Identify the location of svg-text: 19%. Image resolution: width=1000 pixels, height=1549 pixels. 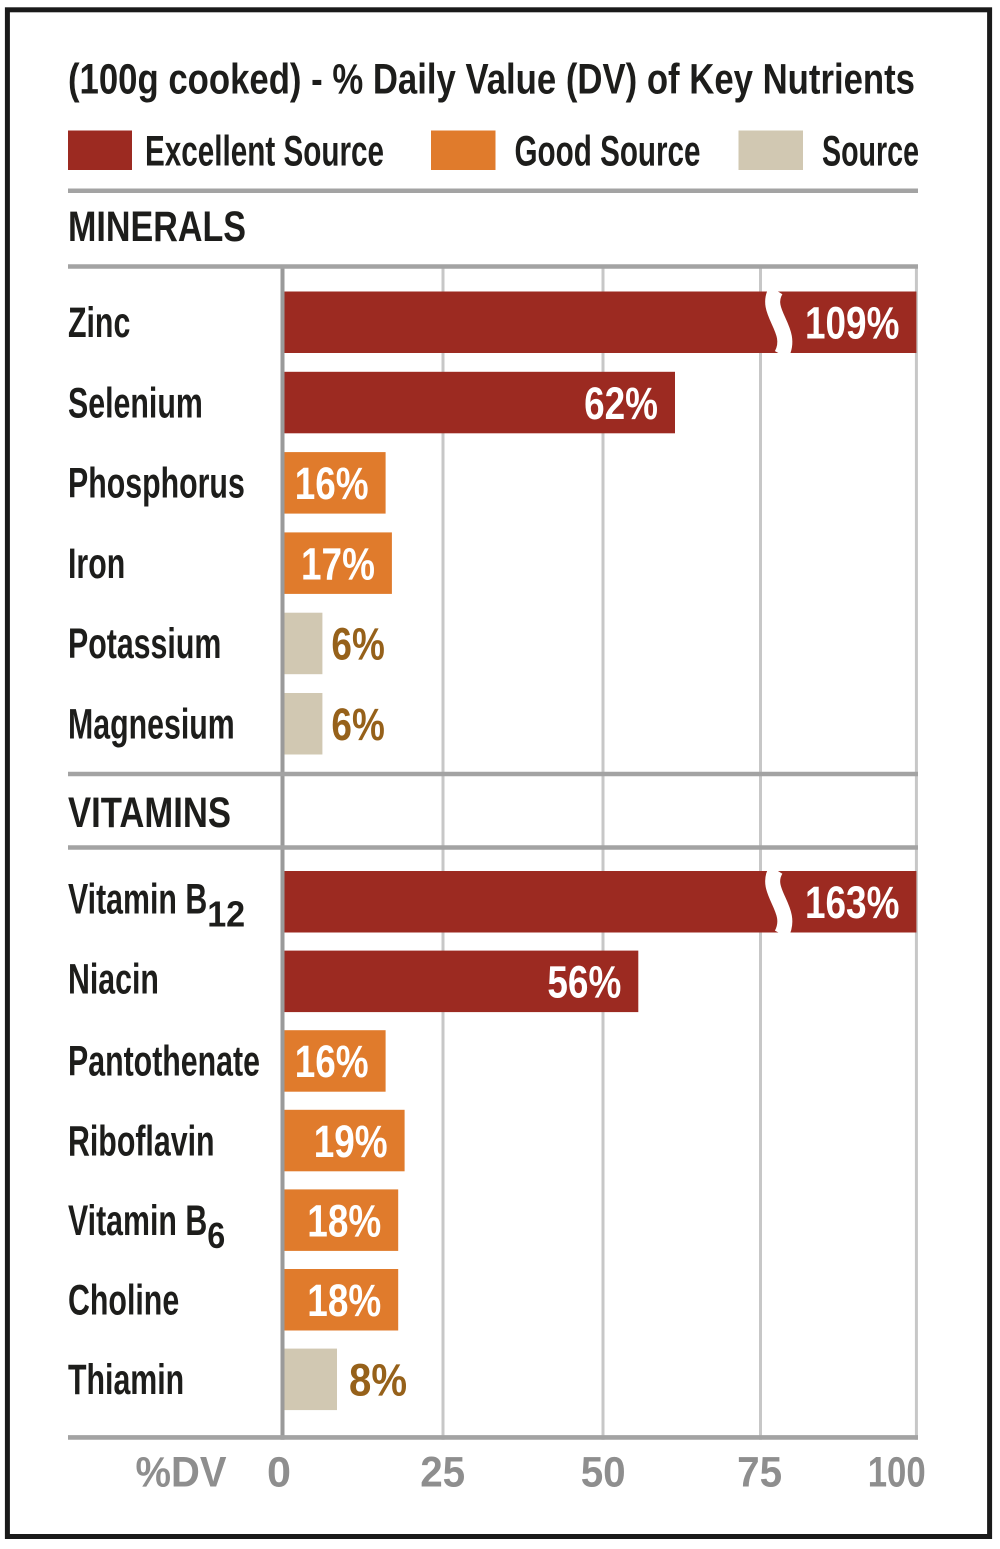
(351, 1141).